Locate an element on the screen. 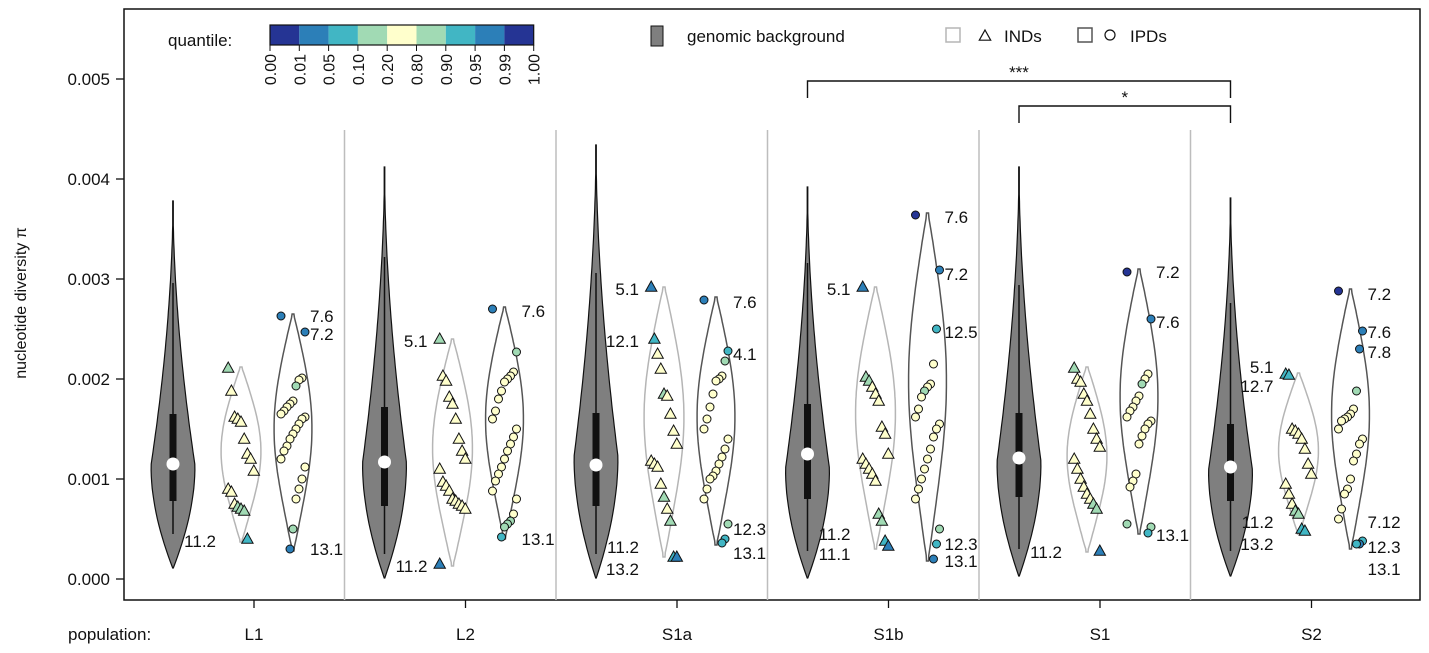 The image size is (1429, 653). population-group-L1: 7.67.2 13.1 11.2 is located at coordinates (246, 384).